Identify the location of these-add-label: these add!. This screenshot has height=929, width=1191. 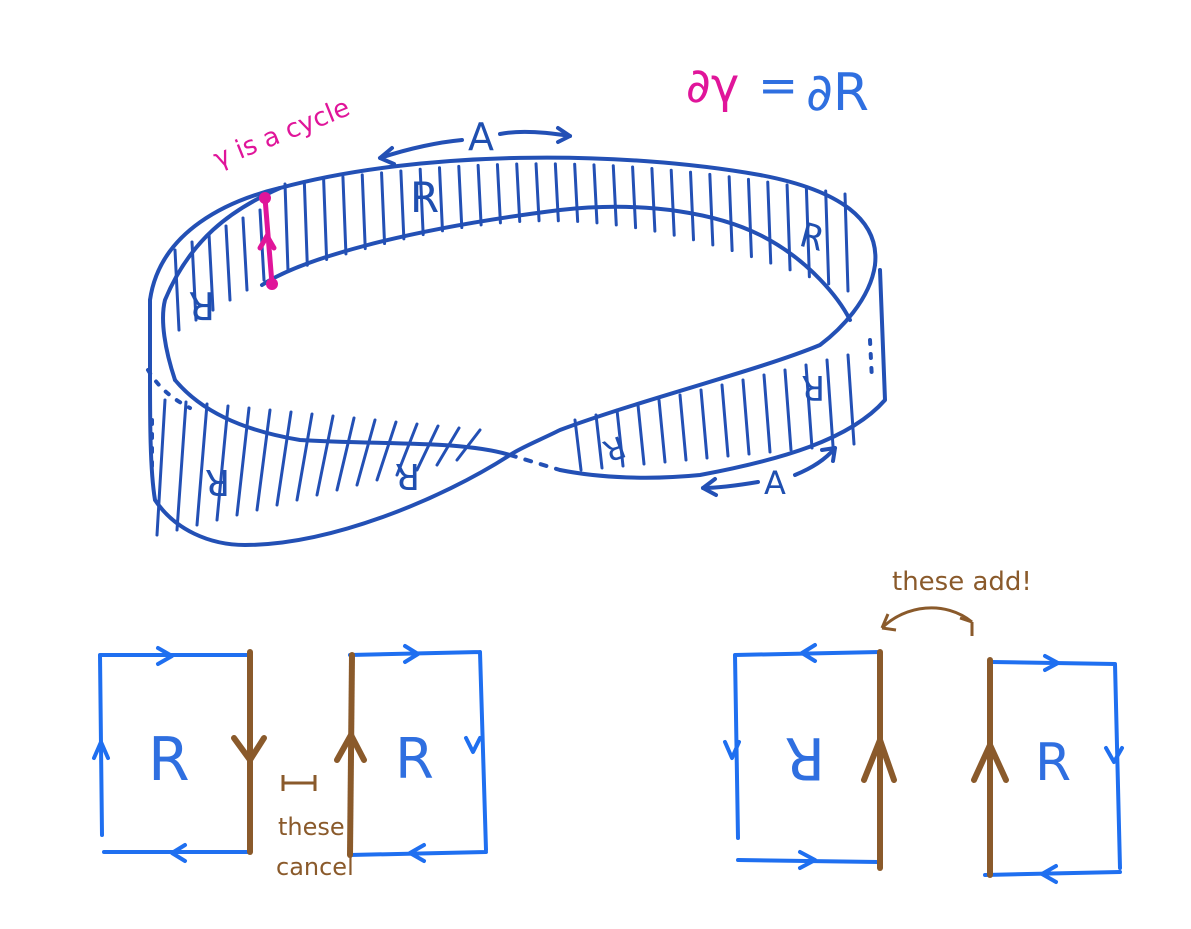
(962, 582).